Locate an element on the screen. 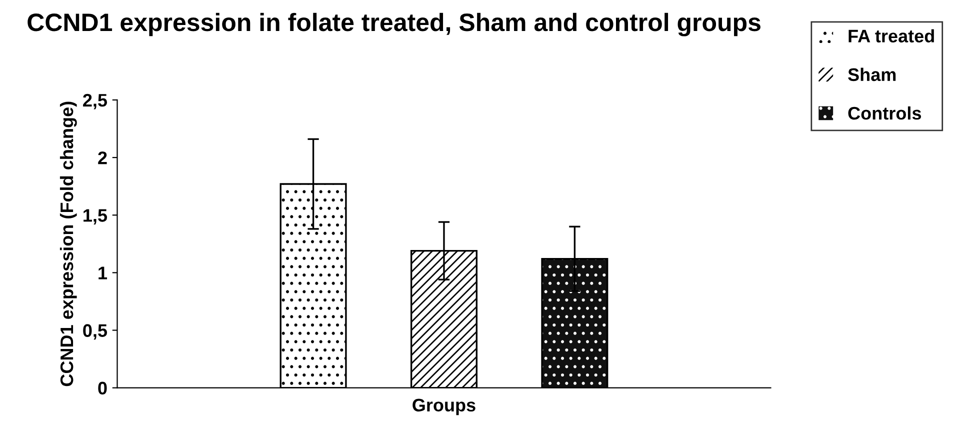 This screenshot has width=961, height=429. chart-title: CCND1 expression in folate treated, Sham and control groups is located at coordinates (394, 24).